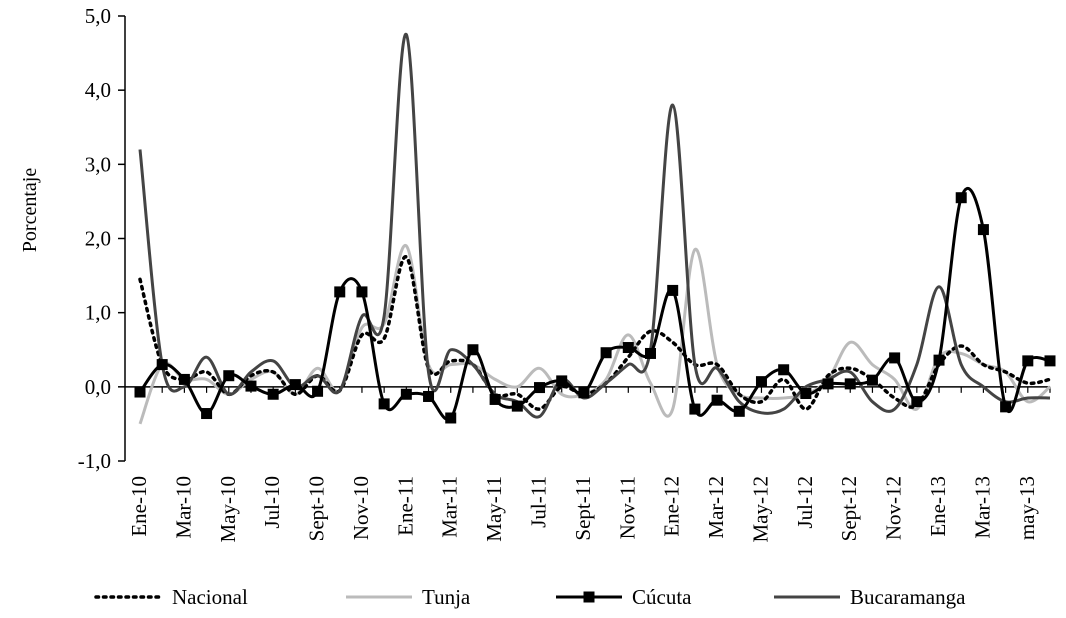 The height and width of the screenshot is (618, 1066). I want to click on x-tick-label: May-11, so click(494, 509).